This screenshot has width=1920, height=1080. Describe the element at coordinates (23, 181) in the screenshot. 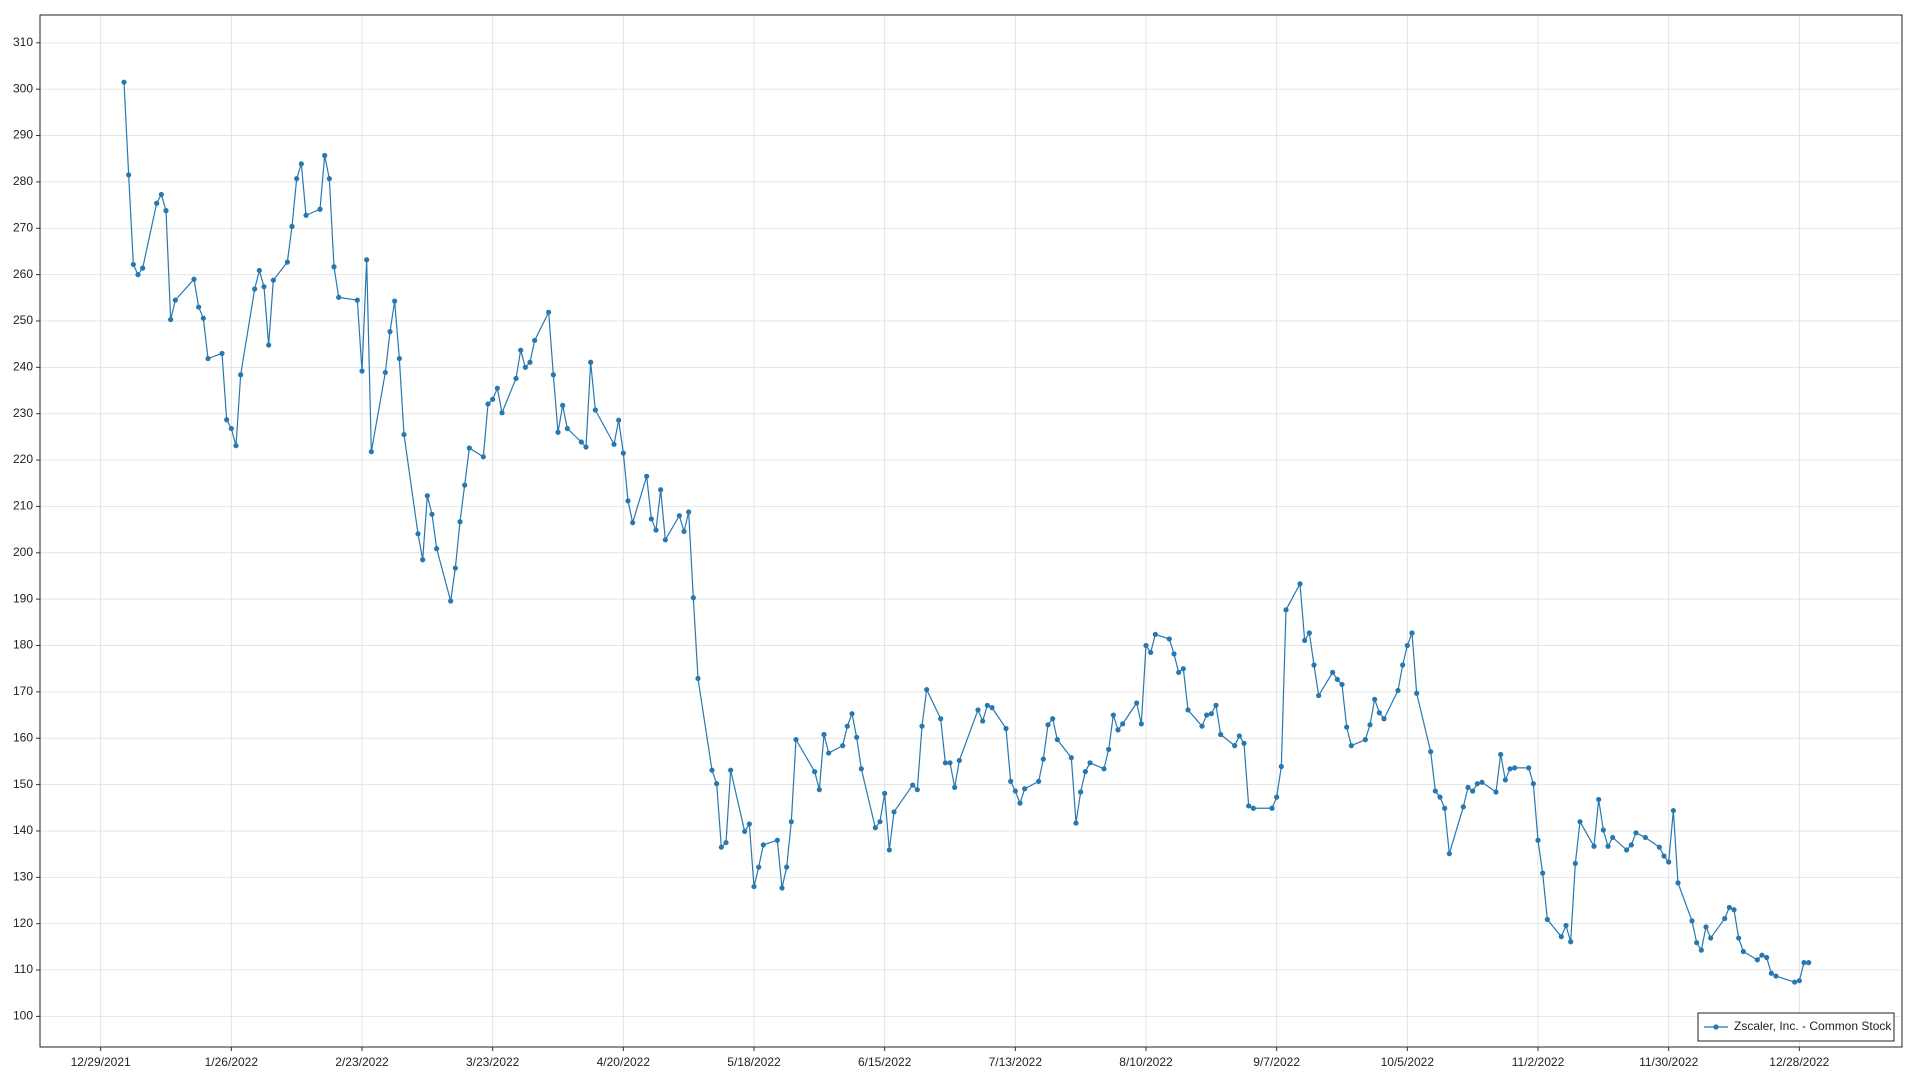

I see `y-tick-label: 280` at that location.